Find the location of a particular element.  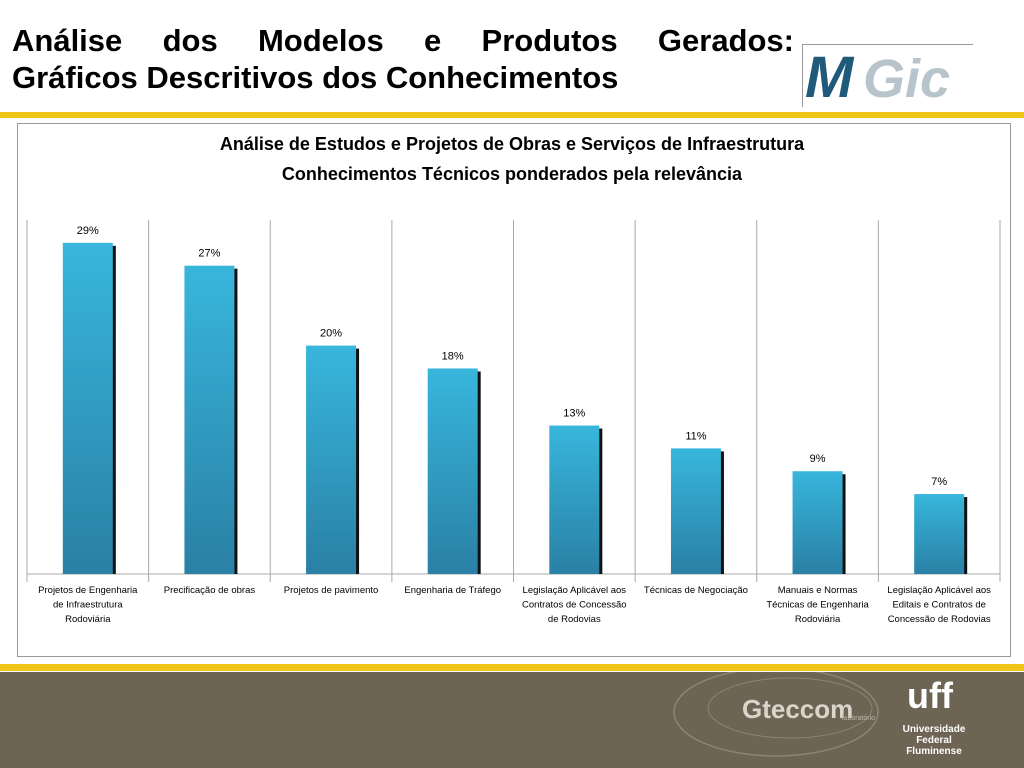

gteccom-wordmark: Gteccom is located at coordinates (797, 709).